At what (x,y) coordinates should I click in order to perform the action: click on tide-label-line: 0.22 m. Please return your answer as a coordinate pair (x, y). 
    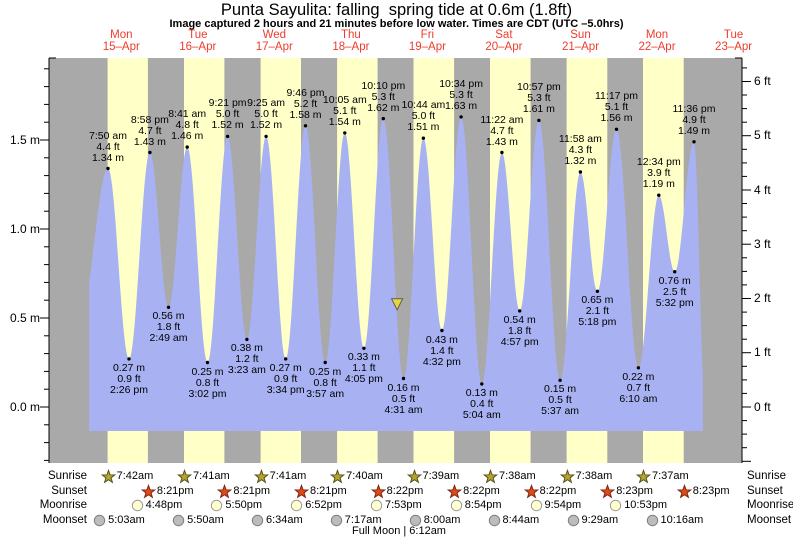
    Looking at the image, I should click on (638, 376).